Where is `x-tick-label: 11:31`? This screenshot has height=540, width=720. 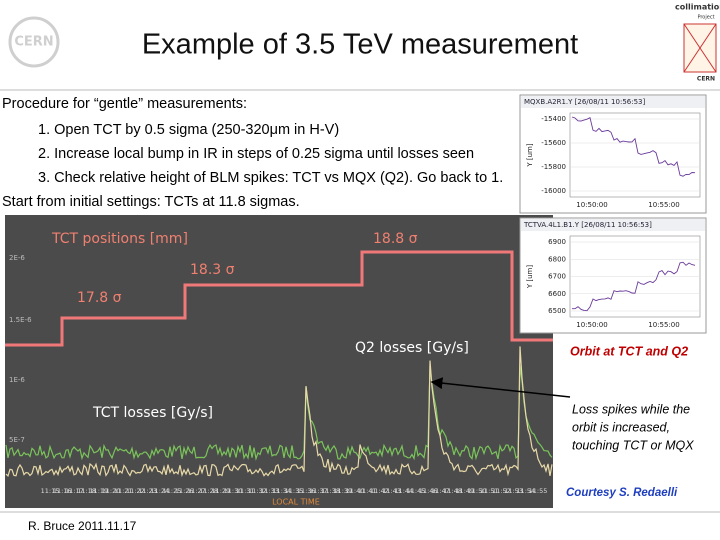 x-tick-label: 11:31 is located at coordinates (245, 491).